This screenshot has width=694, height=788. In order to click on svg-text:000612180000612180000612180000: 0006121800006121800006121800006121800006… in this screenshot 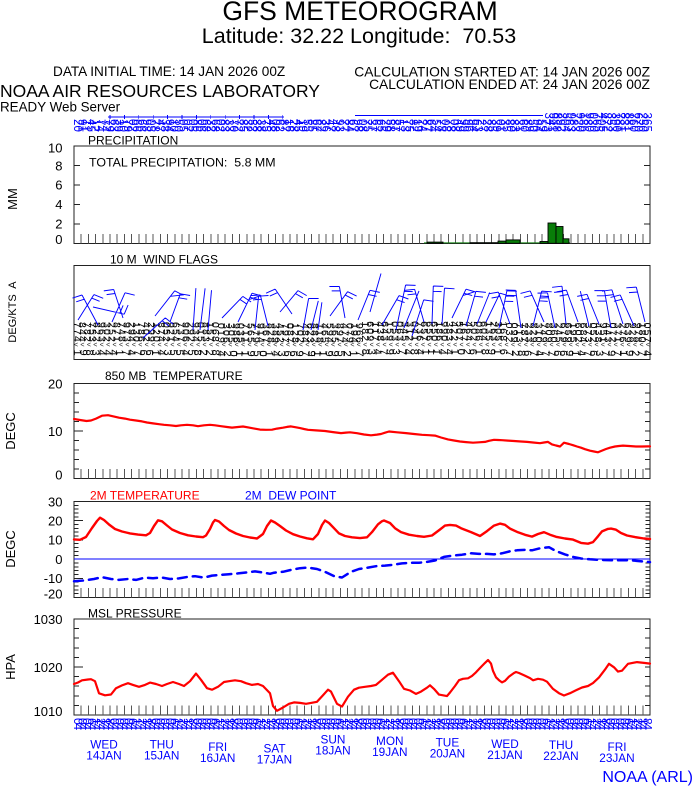, I will do `click(362, 721)`.